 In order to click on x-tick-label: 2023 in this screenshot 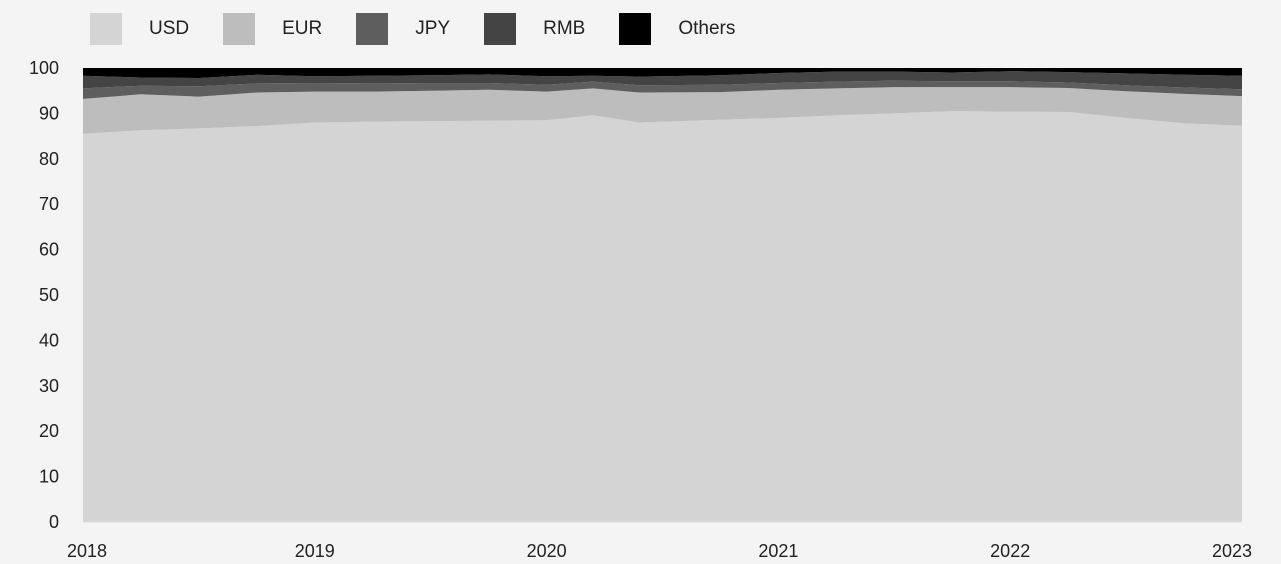, I will do `click(1232, 551)`.